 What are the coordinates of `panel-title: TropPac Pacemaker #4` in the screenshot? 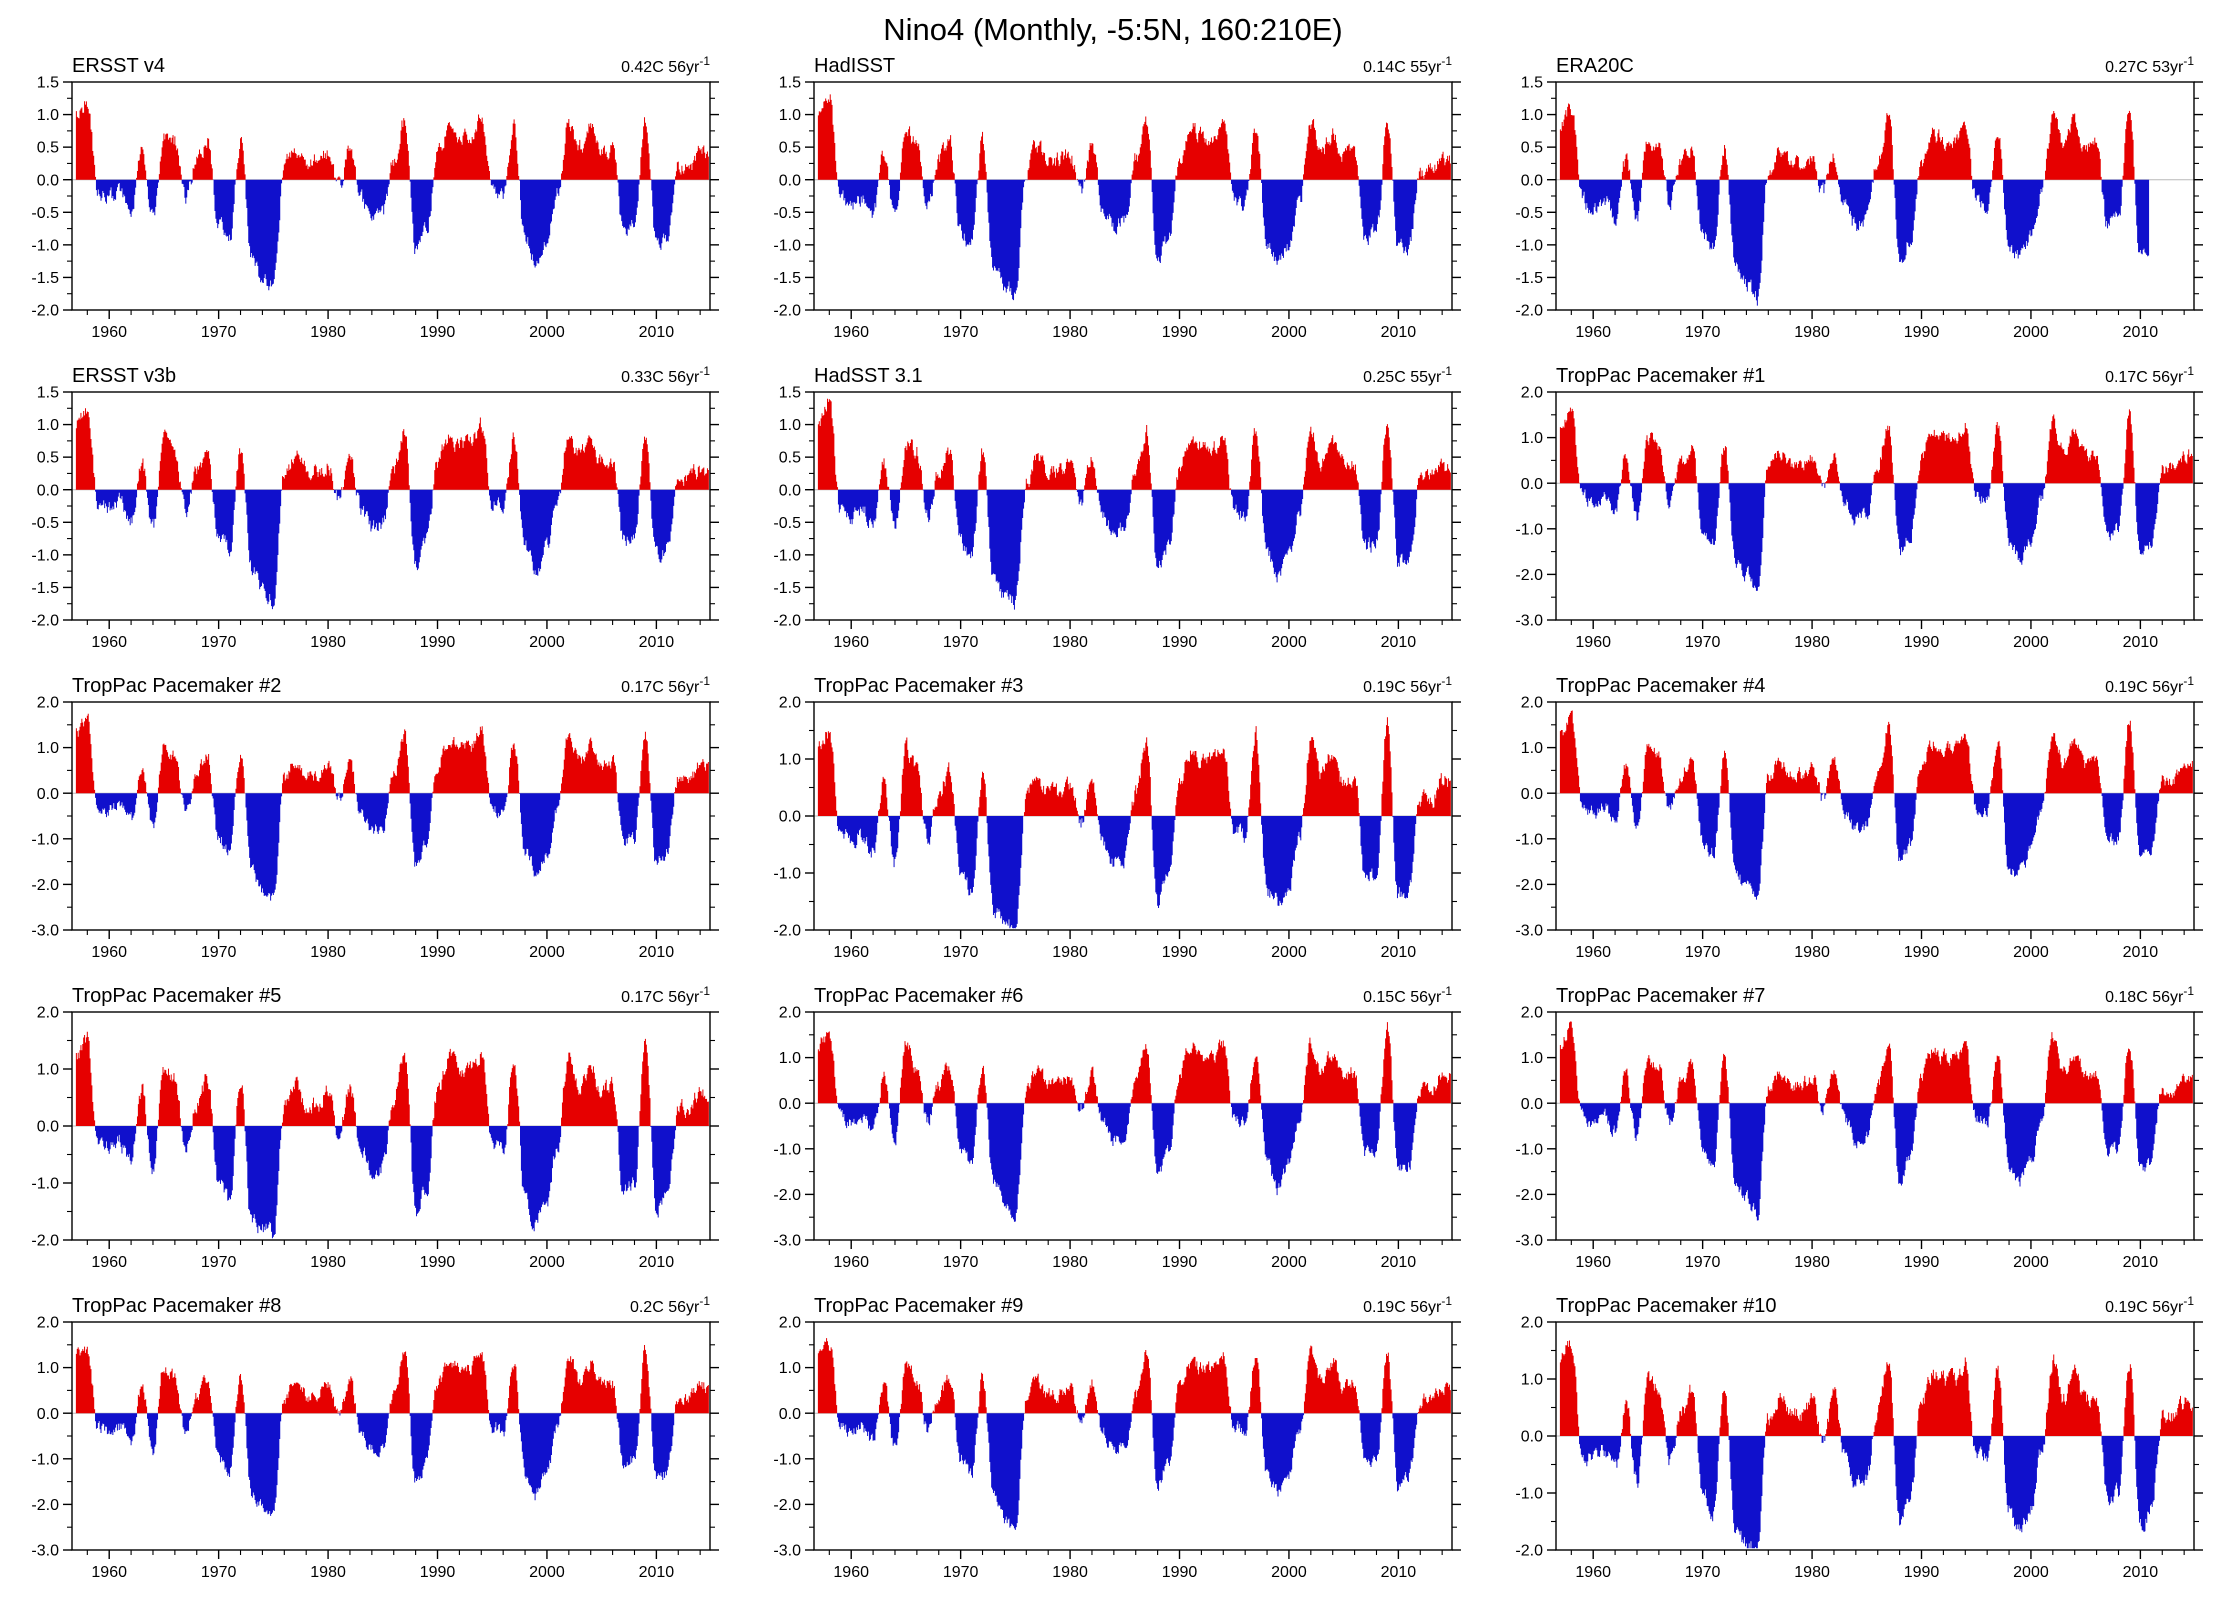 It's located at (1660, 686).